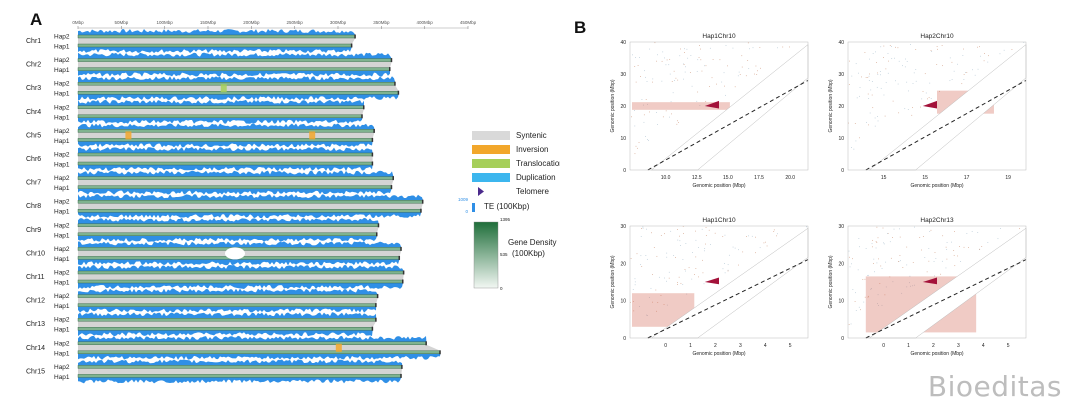 The image size is (1080, 411). Describe the element at coordinates (468, 22) in the screenshot. I see `axis-tick-label: 450Mbp` at that location.